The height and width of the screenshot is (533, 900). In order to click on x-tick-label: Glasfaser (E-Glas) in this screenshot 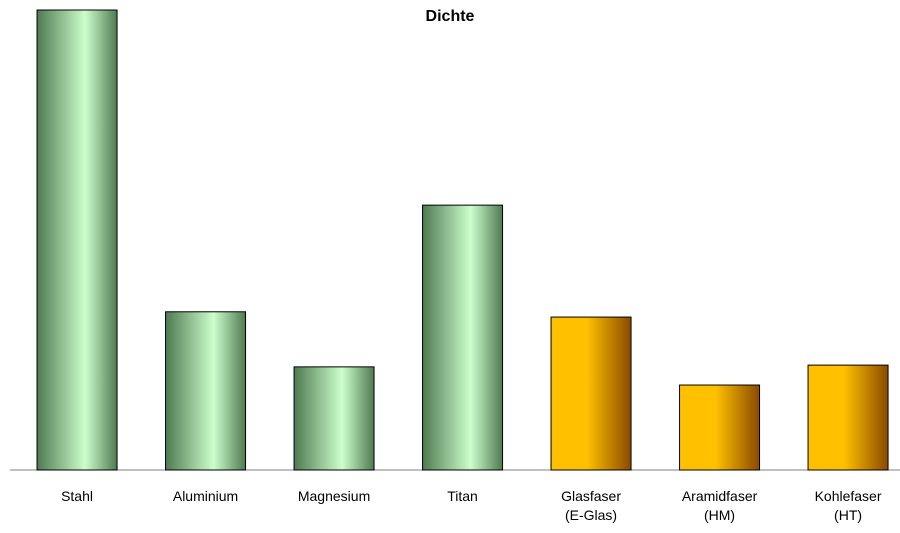, I will do `click(591, 505)`.